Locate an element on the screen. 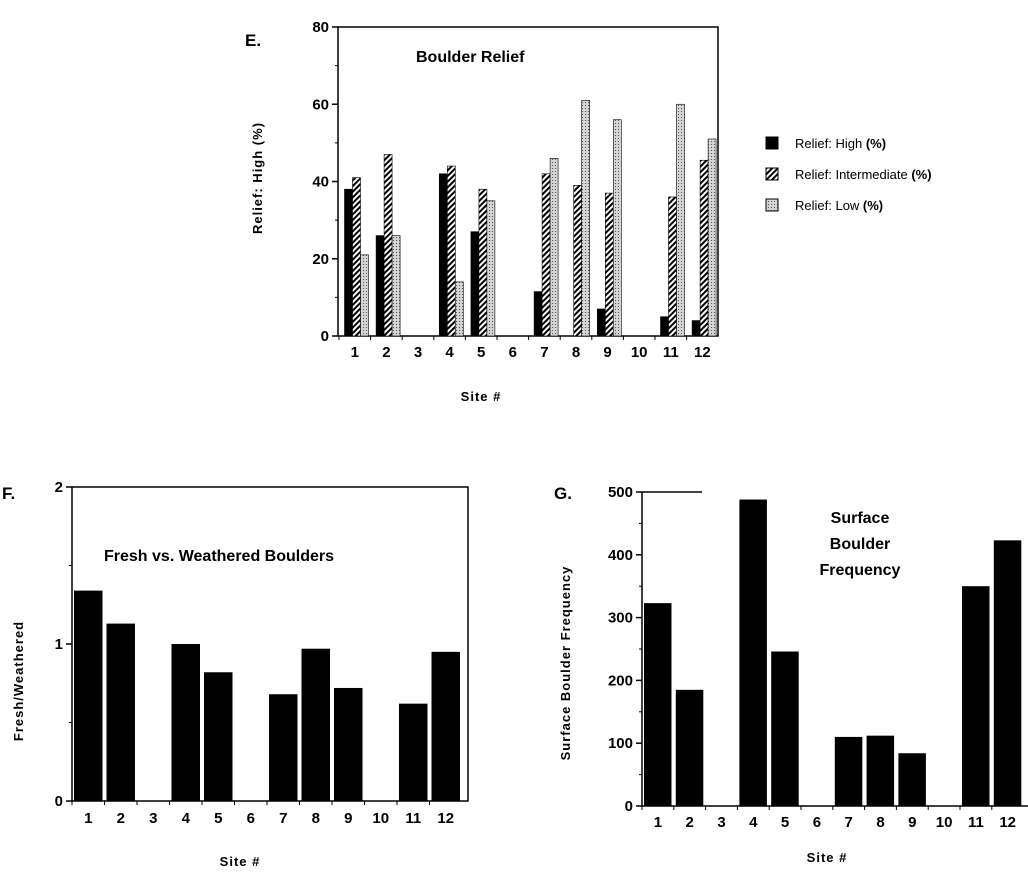 The image size is (1028, 873). panel-e-x-tick-label: 3 is located at coordinates (418, 352).